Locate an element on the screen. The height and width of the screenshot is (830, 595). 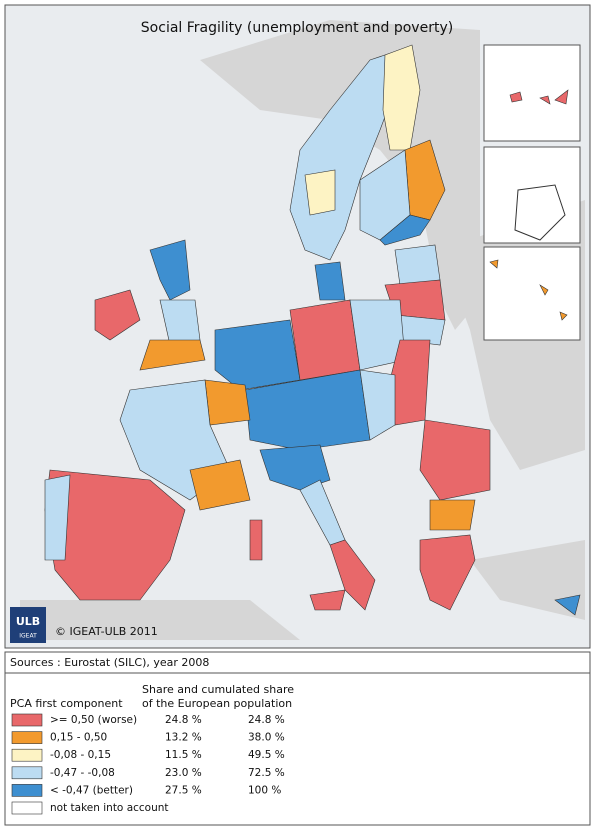
legend-label: >= 0,50 (worse) is located at coordinates (93, 720).